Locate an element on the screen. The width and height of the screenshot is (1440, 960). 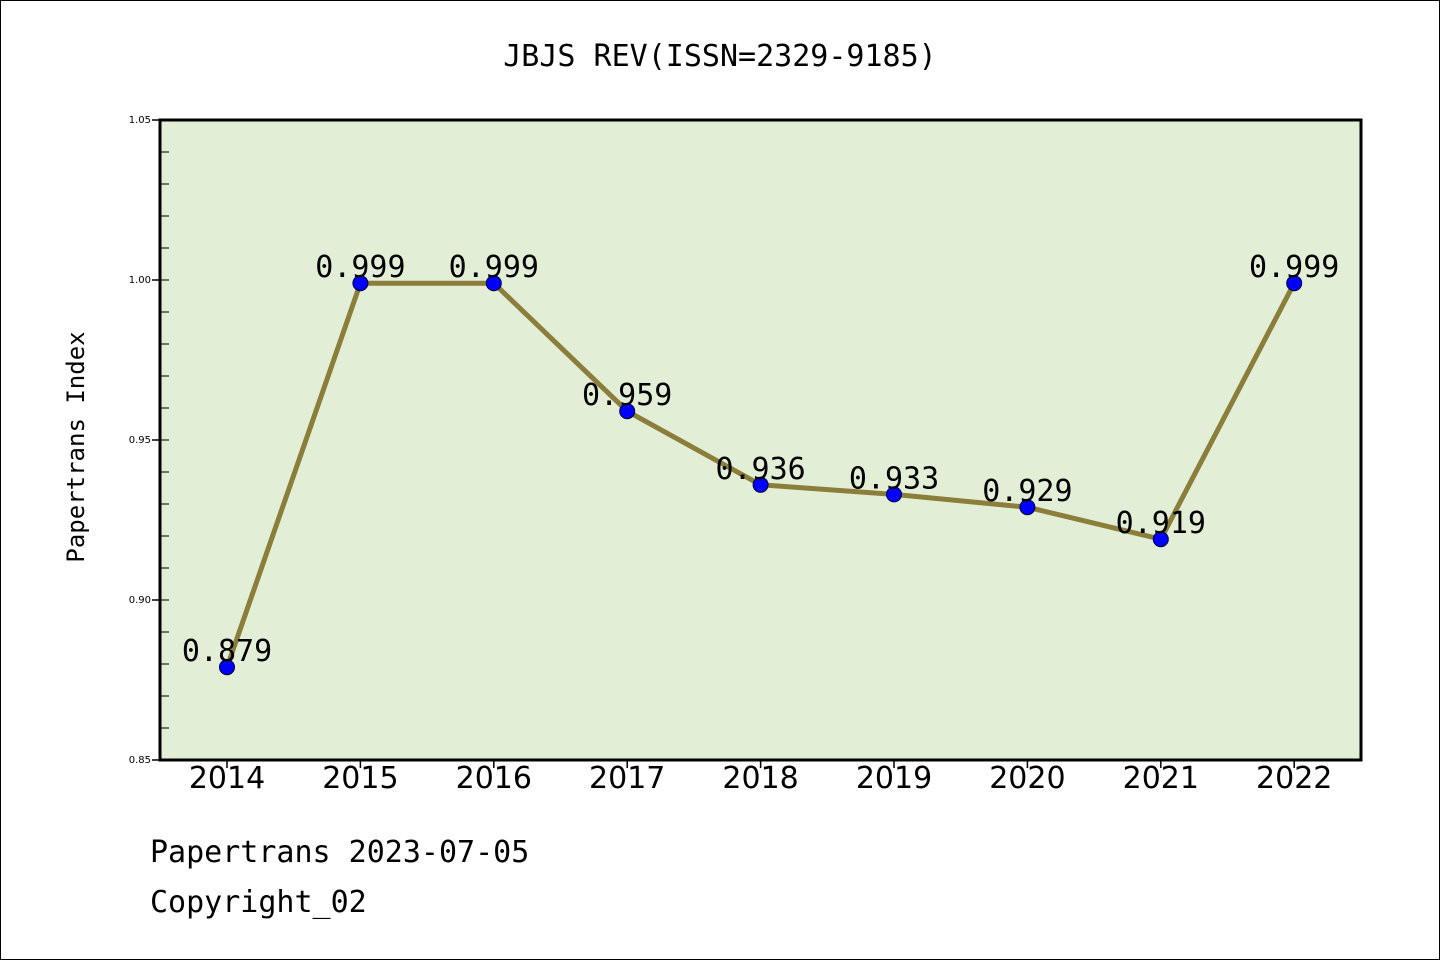
x-tick-label: 2014 is located at coordinates (227, 778).